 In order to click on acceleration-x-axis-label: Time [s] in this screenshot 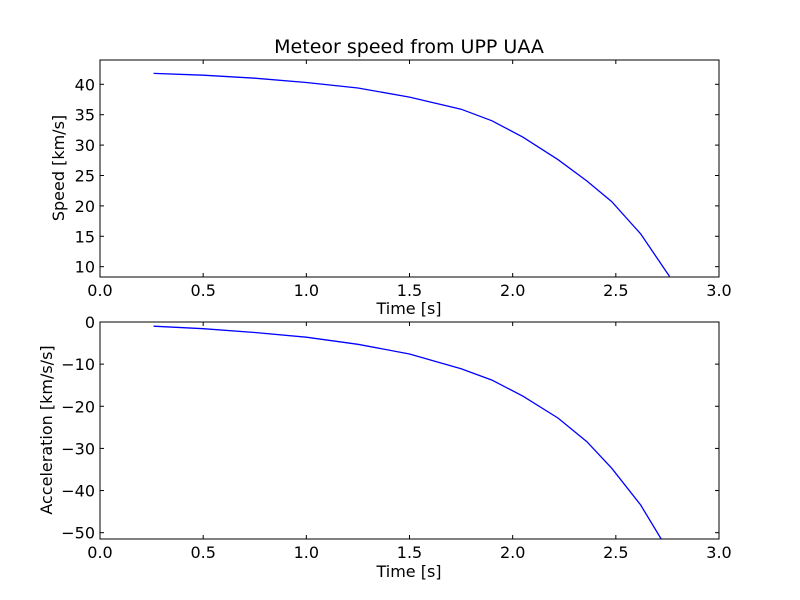, I will do `click(408, 571)`.